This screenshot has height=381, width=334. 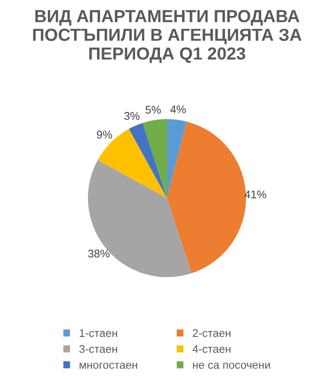 I want to click on legend-label: 2-стаен, so click(x=211, y=333).